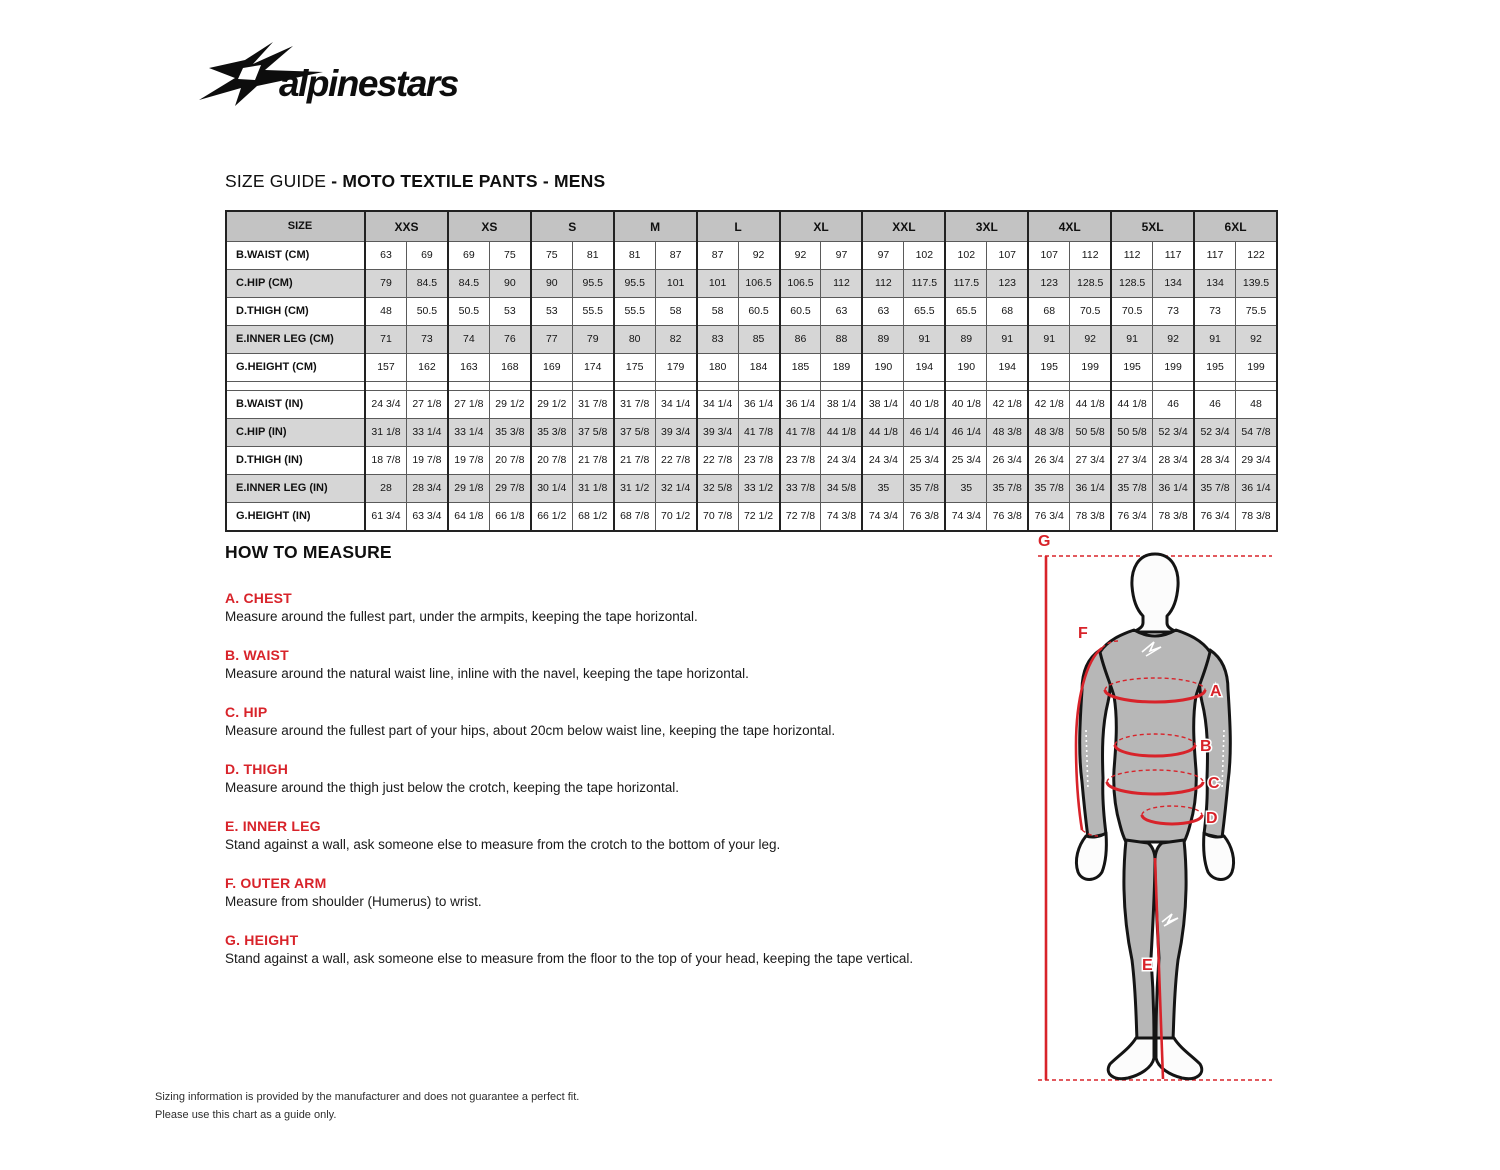 The width and height of the screenshot is (1500, 1170). Describe the element at coordinates (841, 432) in the screenshot. I see `size-cell: 44 1/8` at that location.